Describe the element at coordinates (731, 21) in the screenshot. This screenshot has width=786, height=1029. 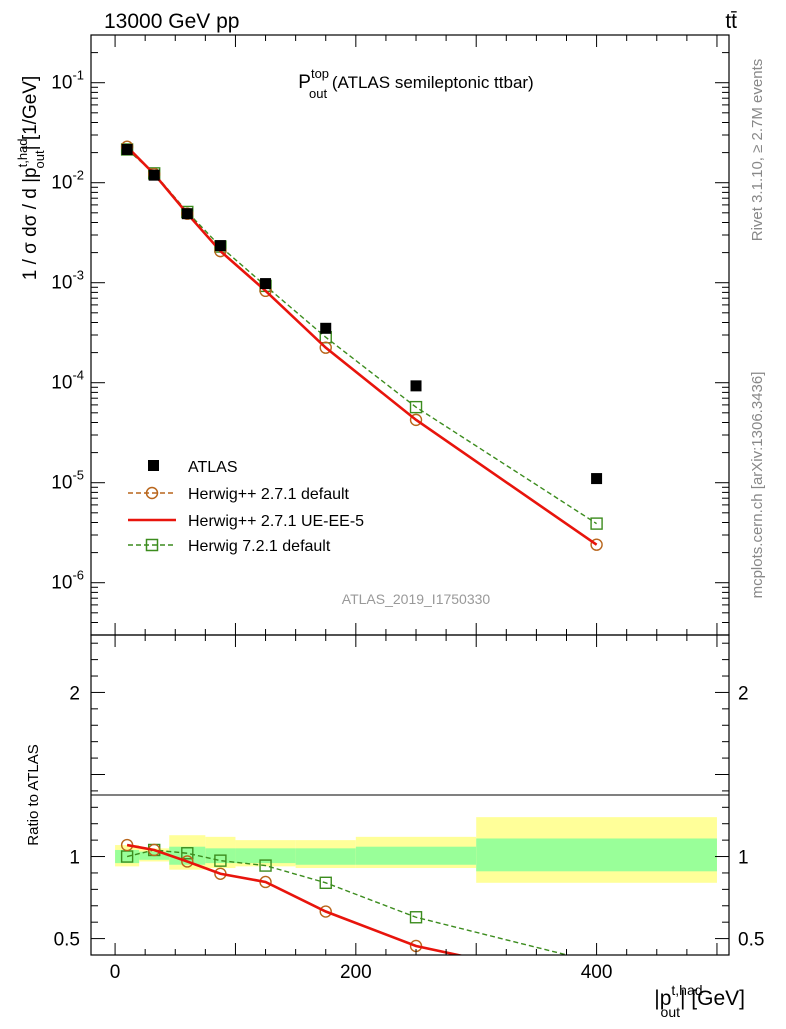
I see `header-right: tt̄` at that location.